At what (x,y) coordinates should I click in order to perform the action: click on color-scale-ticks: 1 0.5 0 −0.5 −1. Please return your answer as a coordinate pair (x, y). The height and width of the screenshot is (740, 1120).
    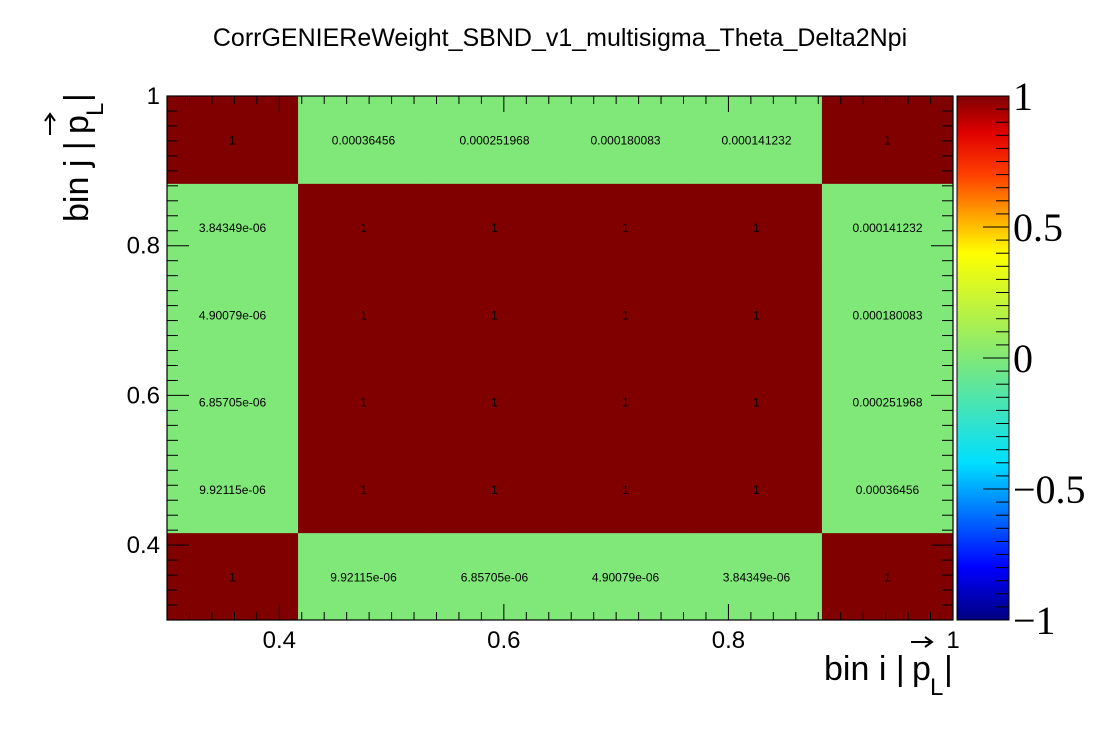
    Looking at the image, I should click on (1034, 358).